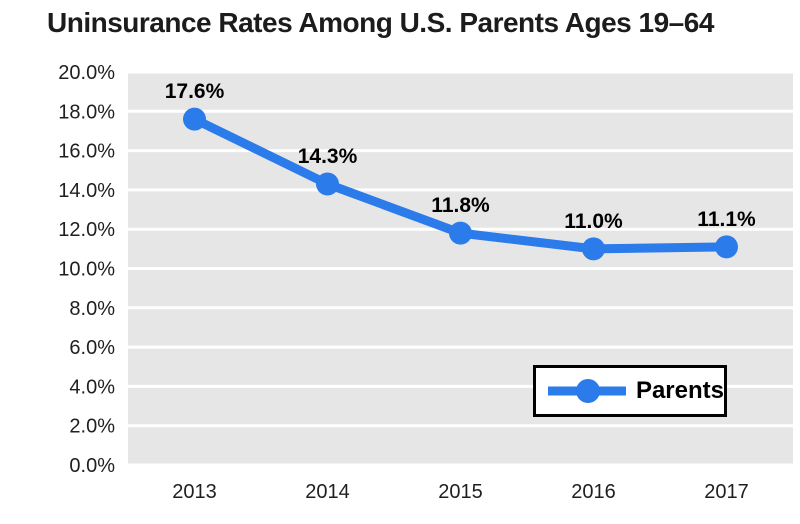 Image resolution: width=800 pixels, height=524 pixels. I want to click on legend-marker-icon, so click(587, 391).